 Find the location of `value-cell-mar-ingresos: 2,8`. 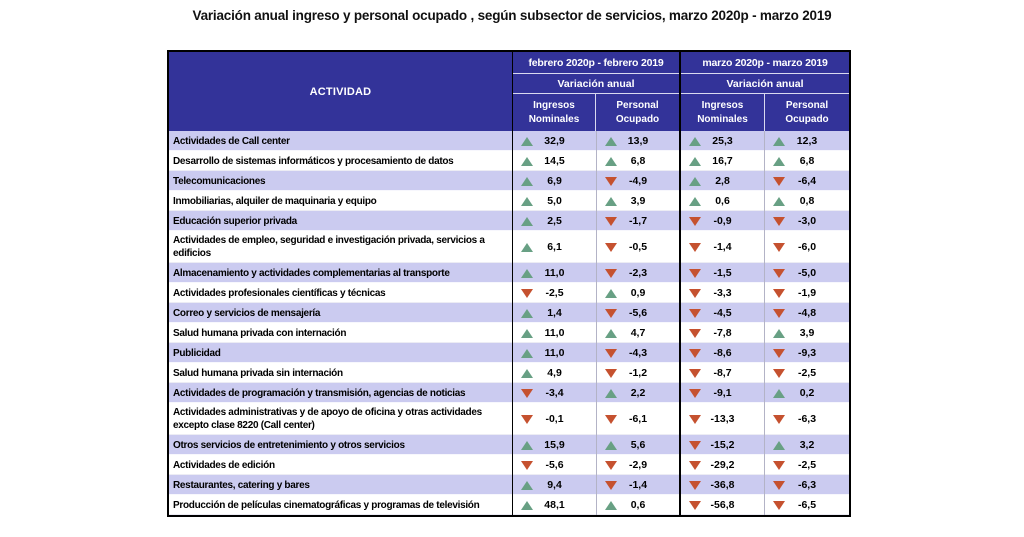

value-cell-mar-ingresos: 2,8 is located at coordinates (723, 181).